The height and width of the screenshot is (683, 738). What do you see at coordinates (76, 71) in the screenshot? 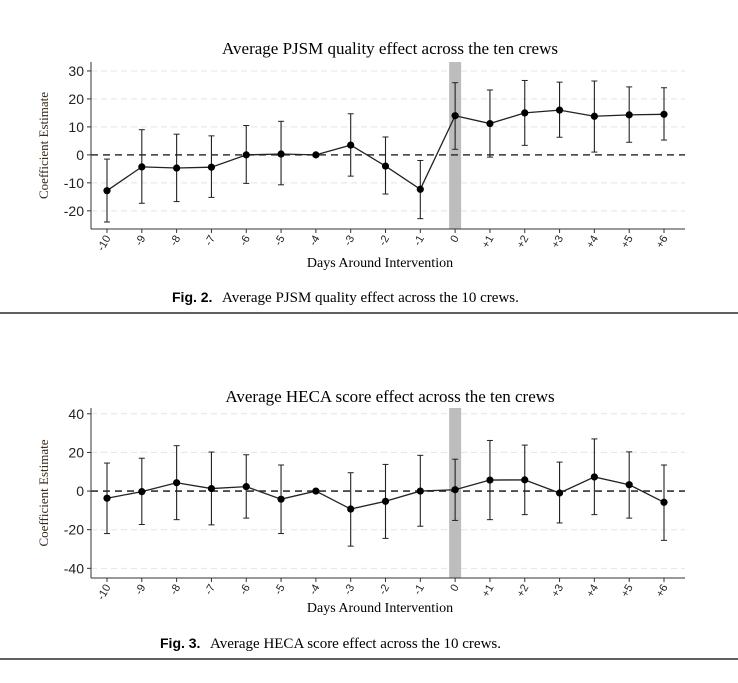
I see `y-tick-label: 30` at bounding box center [76, 71].